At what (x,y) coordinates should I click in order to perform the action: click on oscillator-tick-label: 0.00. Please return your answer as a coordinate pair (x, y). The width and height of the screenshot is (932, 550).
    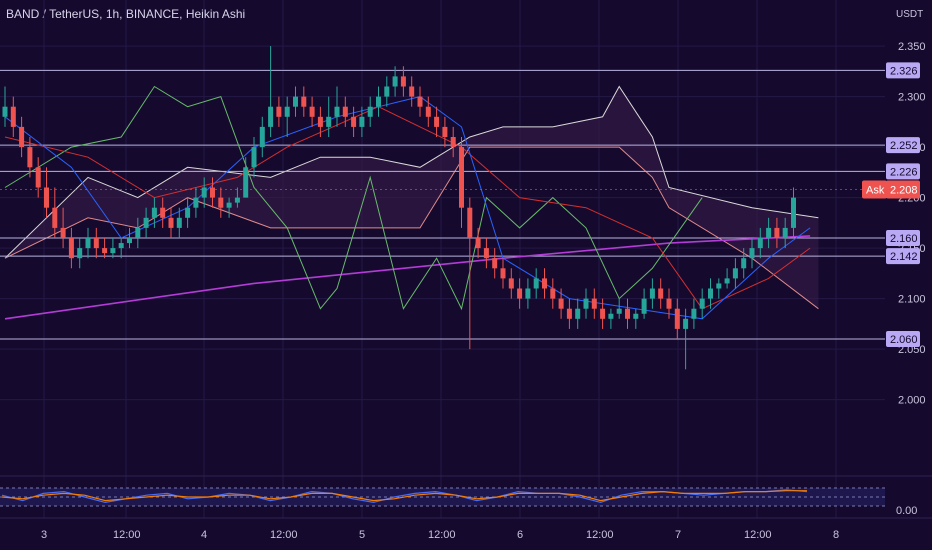
    Looking at the image, I should click on (906, 511).